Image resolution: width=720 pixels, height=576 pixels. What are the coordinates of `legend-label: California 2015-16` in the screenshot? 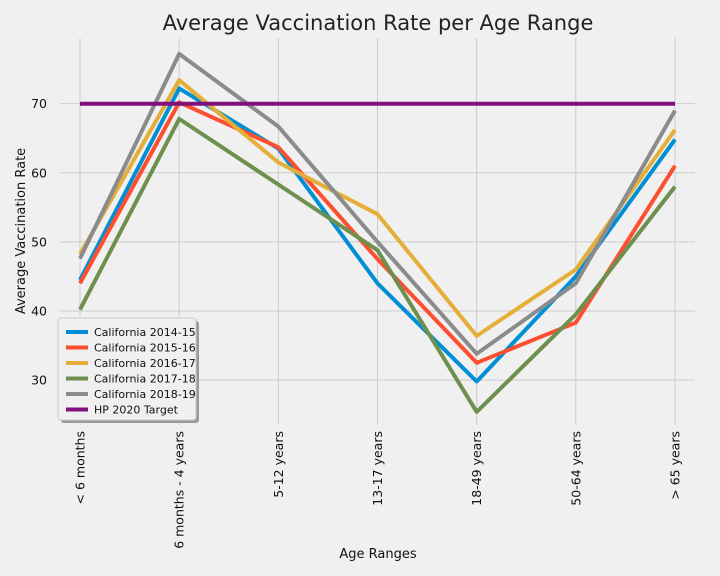 It's located at (145, 348).